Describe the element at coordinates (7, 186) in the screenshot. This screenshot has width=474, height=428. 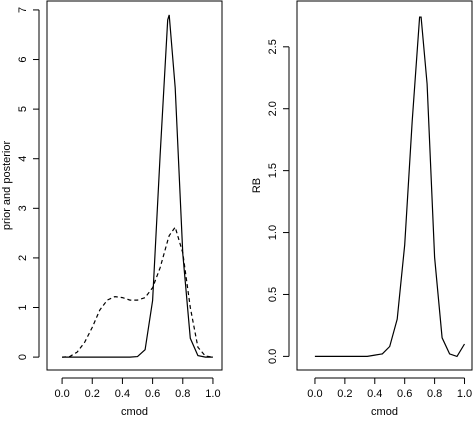
I see `y-axis-label: prior and posterior` at that location.